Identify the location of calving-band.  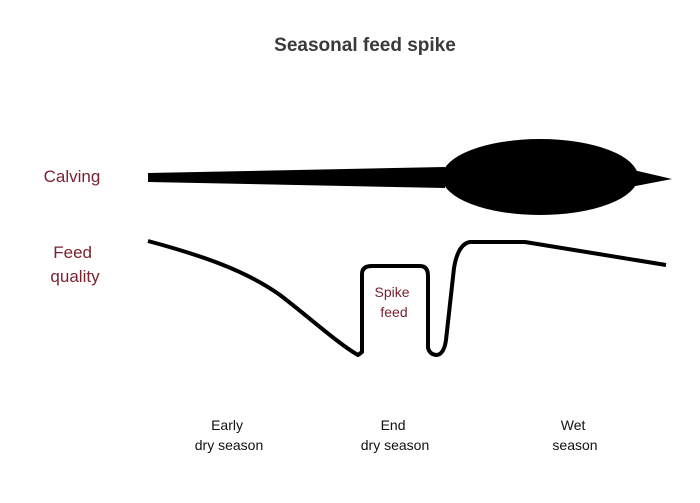
(296, 177).